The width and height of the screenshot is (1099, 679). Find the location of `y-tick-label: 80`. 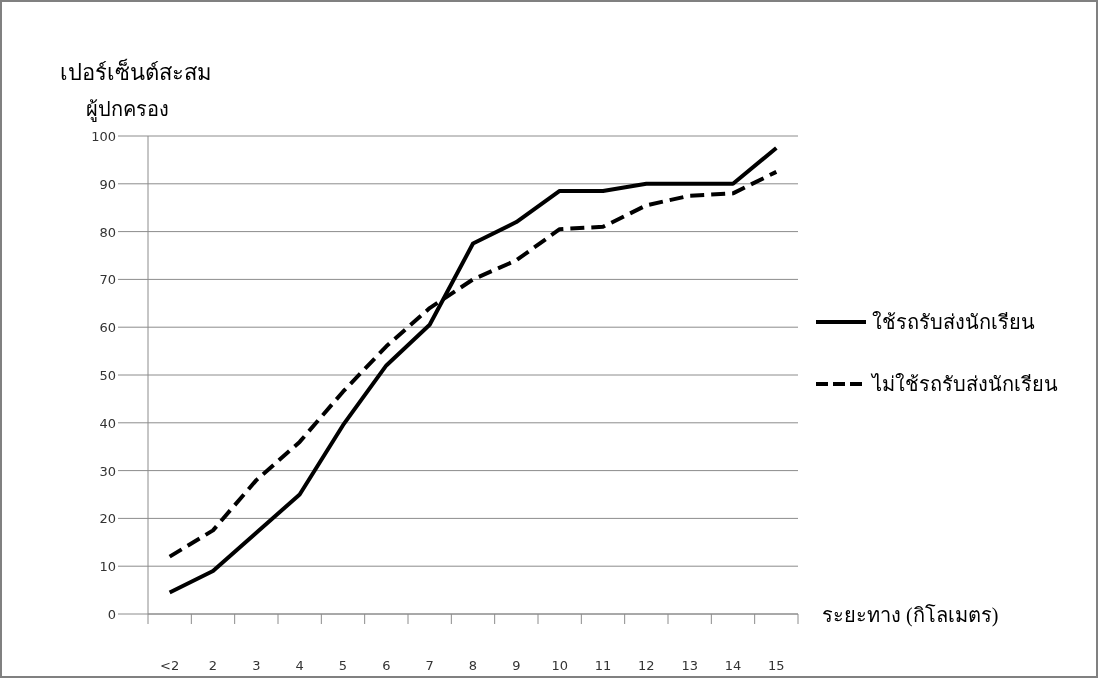

y-tick-label: 80 is located at coordinates (107, 232).